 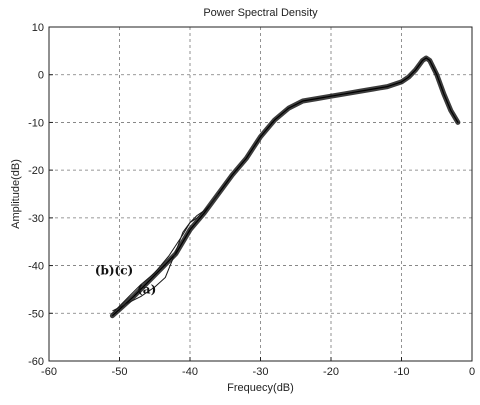 What do you see at coordinates (260, 388) in the screenshot?
I see `x-axis-label: Frequecy(dB)` at bounding box center [260, 388].